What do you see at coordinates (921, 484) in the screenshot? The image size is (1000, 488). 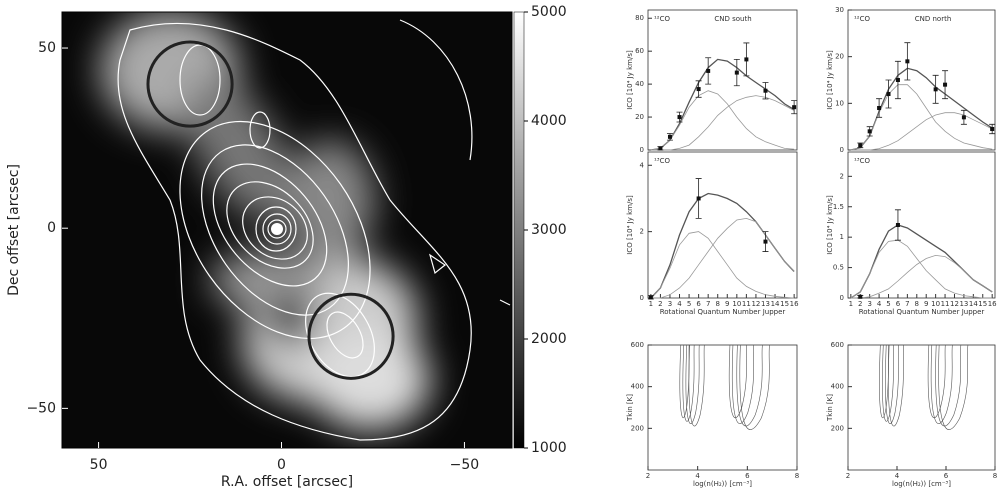 I see `x-axis-label: log(n(H₂)) [cm⁻³]` at bounding box center [921, 484].